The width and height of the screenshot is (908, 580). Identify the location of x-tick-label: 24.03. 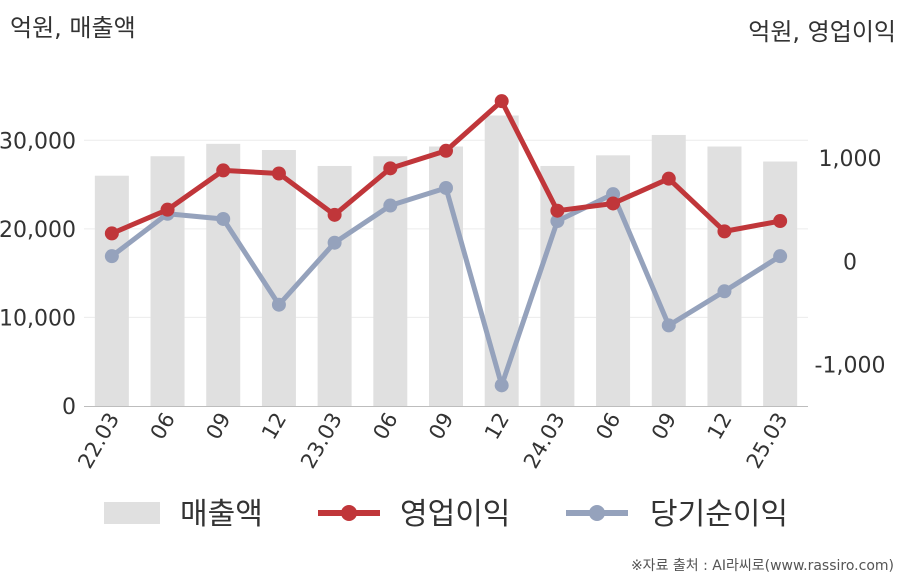
(544, 441).